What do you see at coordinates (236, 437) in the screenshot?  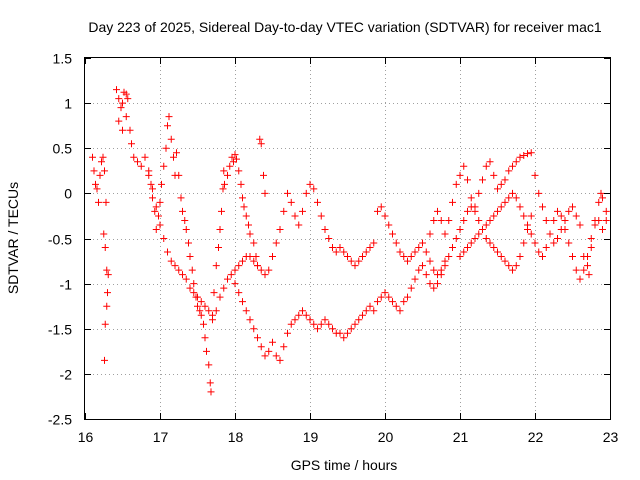 I see `x-tick-label: 18` at bounding box center [236, 437].